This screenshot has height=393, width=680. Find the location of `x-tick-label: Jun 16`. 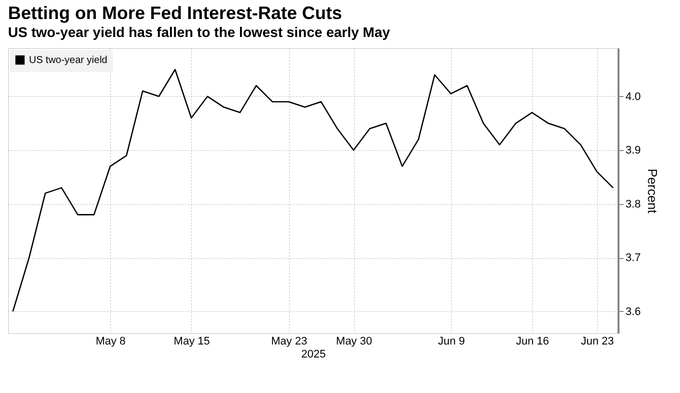

x-tick-label: Jun 16 is located at coordinates (533, 342).